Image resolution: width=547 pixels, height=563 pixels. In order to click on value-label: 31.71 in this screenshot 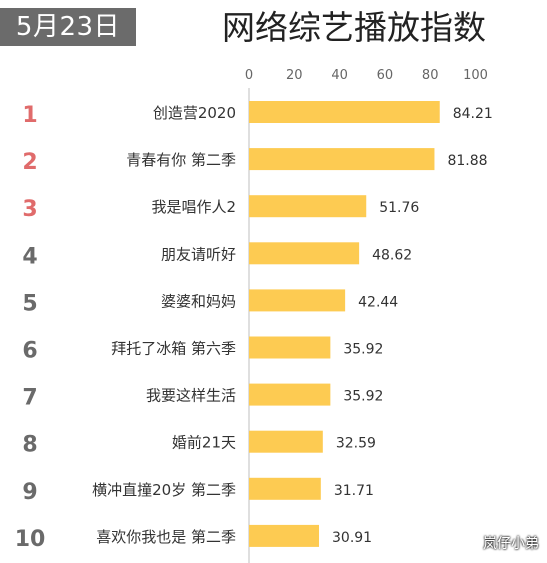, I will do `click(354, 491)`.